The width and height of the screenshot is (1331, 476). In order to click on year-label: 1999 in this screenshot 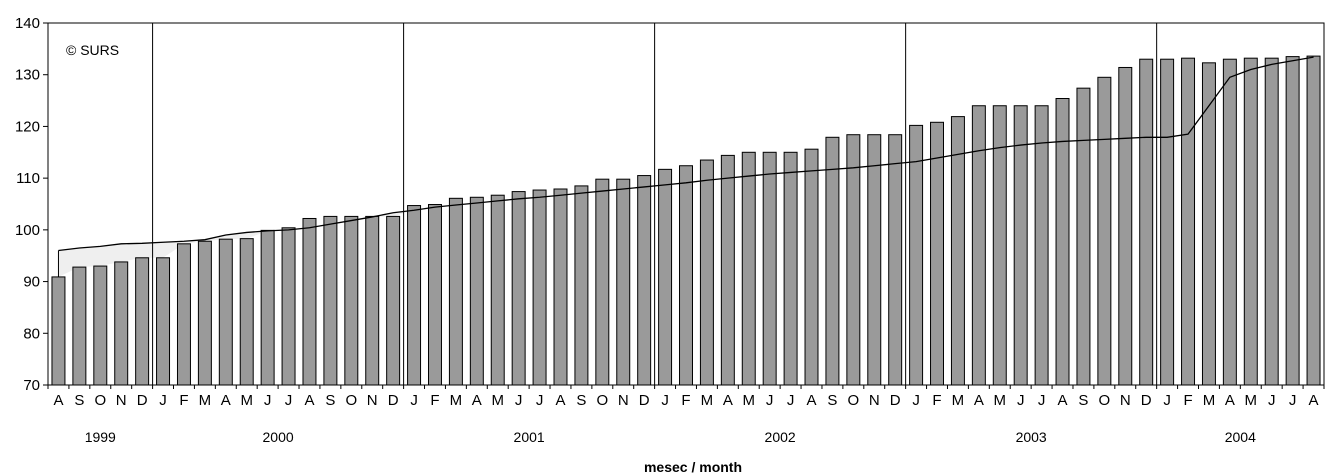, I will do `click(100, 437)`.